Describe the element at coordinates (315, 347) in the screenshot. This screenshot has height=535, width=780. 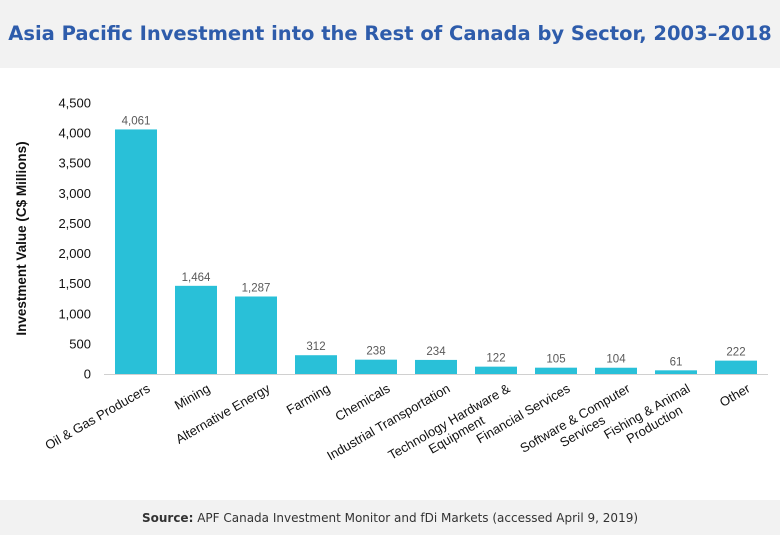
I see `data-label: 312` at that location.